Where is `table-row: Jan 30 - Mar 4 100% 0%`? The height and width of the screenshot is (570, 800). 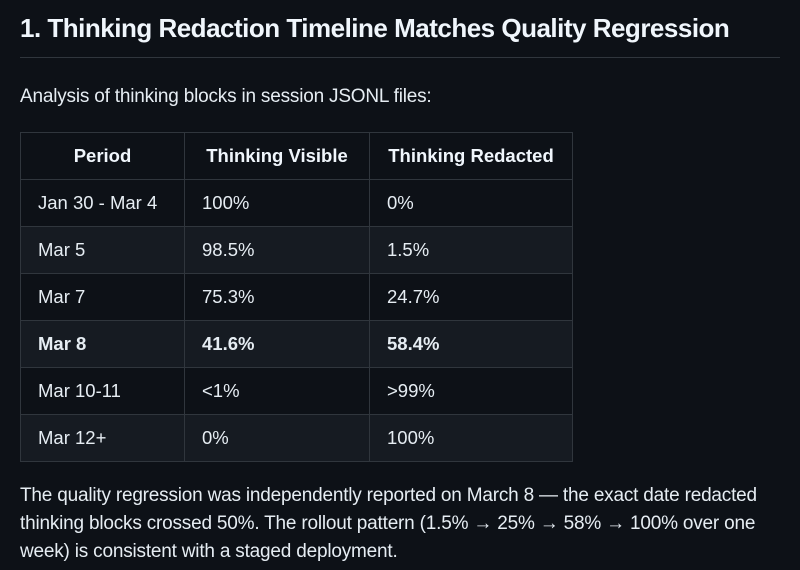
table-row: Jan 30 - Mar 4 100% 0% is located at coordinates (296, 202).